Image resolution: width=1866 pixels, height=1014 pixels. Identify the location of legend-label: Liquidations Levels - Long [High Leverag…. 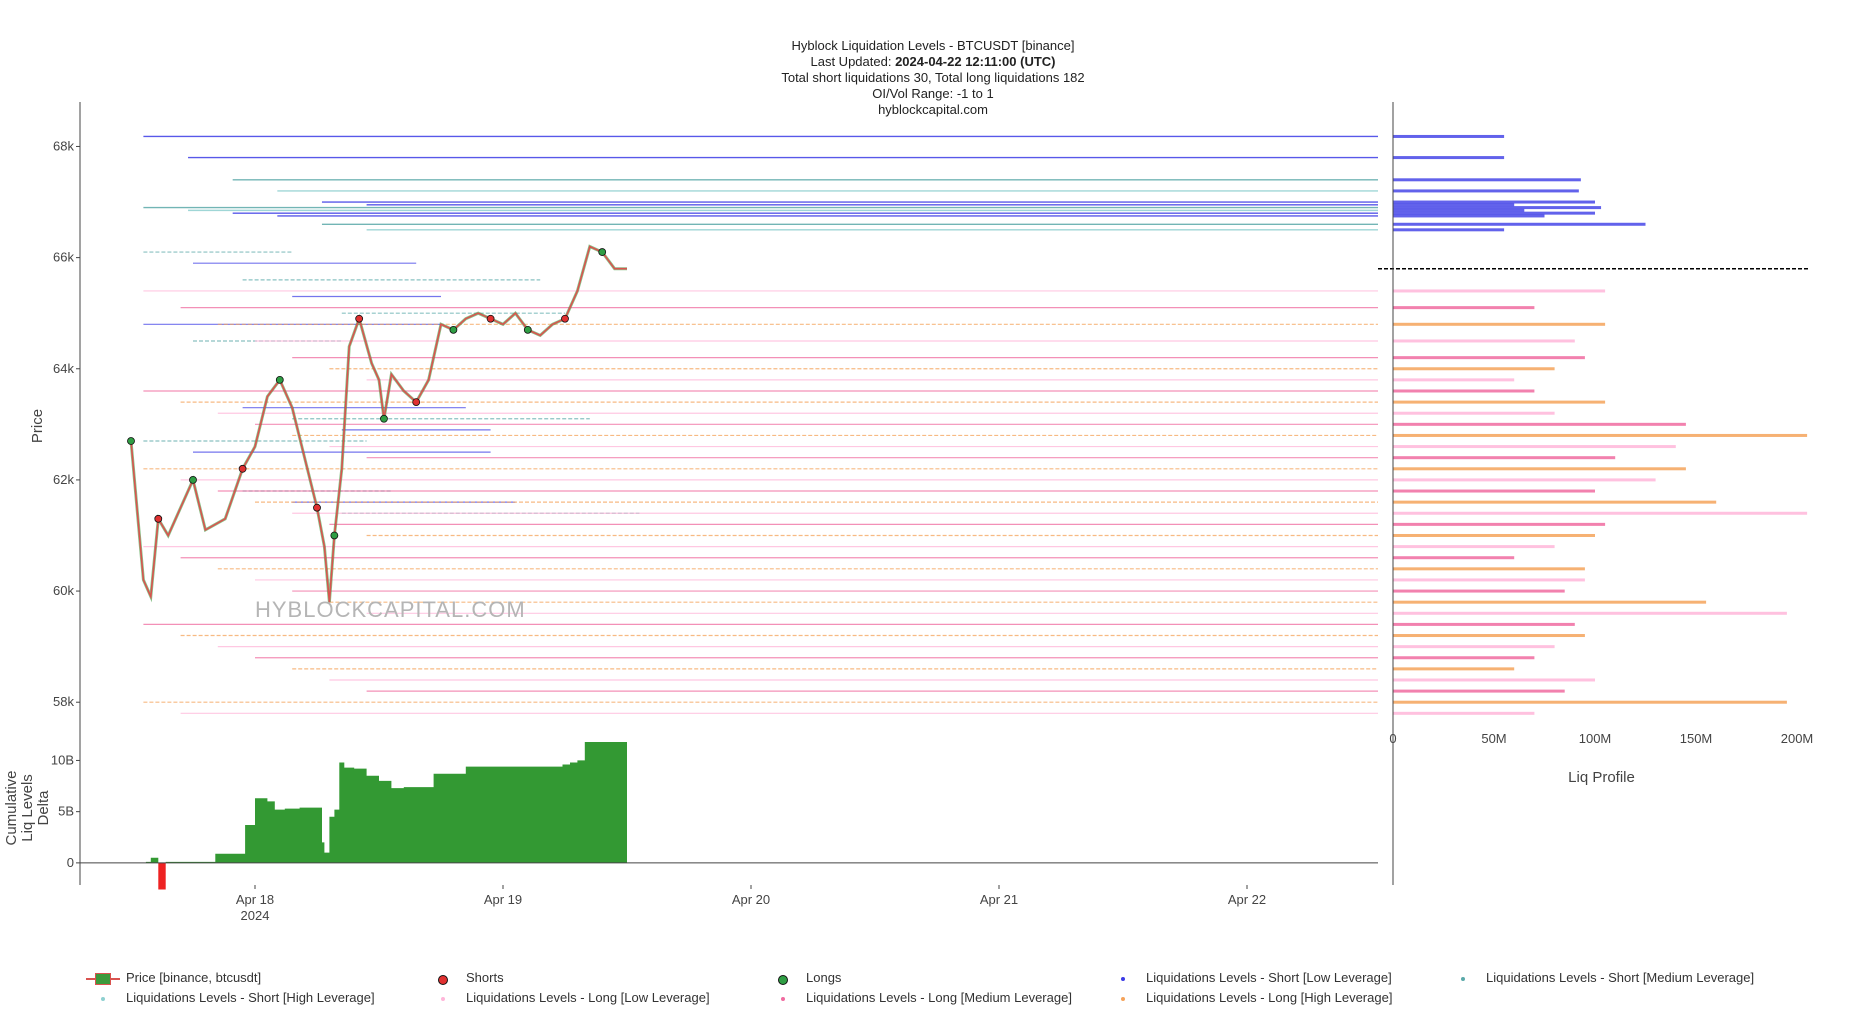
(1269, 997).